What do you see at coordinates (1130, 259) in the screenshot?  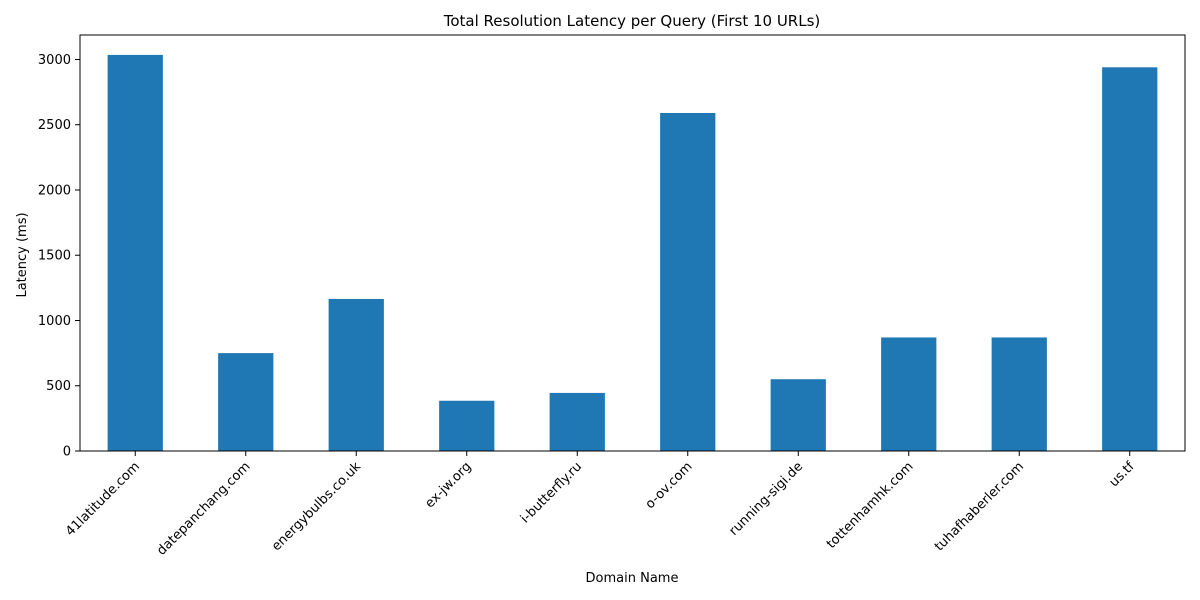 I see `bar-us.tf` at bounding box center [1130, 259].